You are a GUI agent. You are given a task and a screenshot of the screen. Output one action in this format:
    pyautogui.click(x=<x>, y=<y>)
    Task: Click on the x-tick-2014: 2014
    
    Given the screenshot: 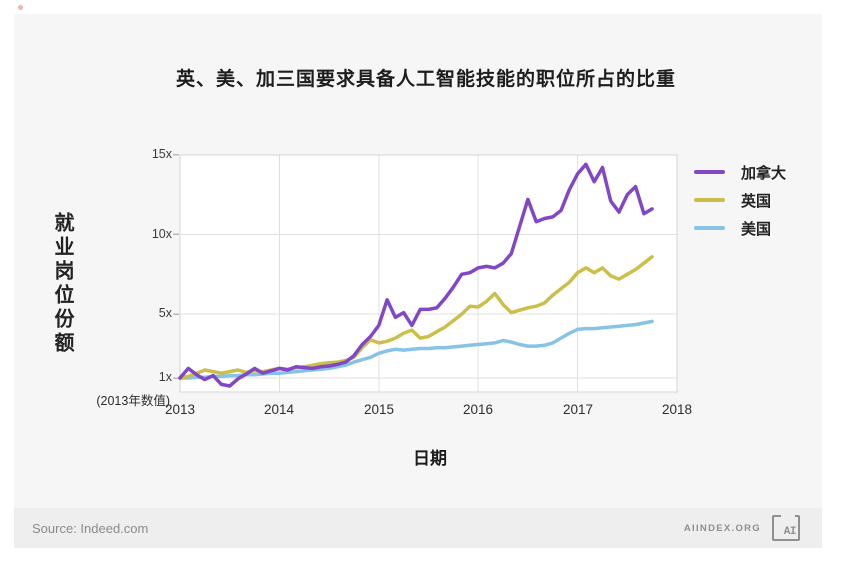 What is the action you would take?
    pyautogui.click(x=279, y=409)
    